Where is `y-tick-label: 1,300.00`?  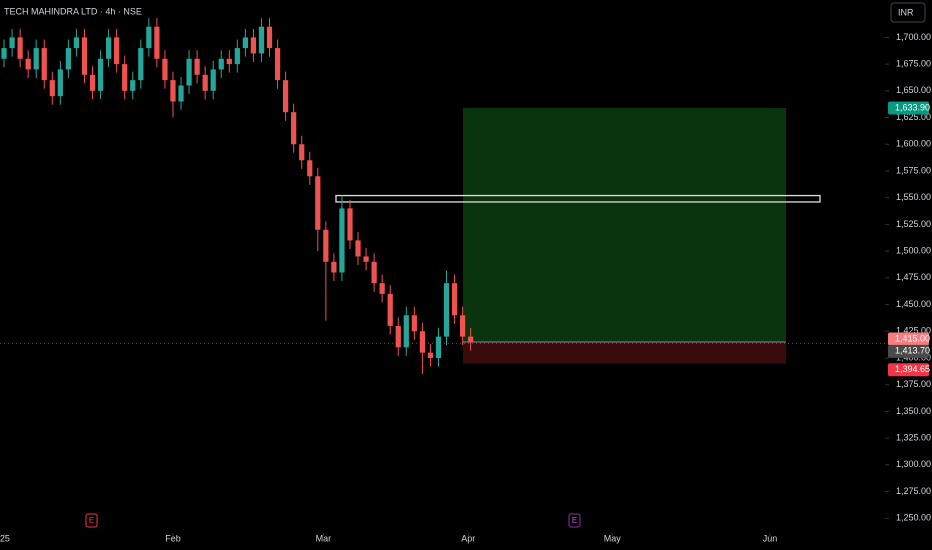
y-tick-label: 1,300.00 is located at coordinates (913, 464).